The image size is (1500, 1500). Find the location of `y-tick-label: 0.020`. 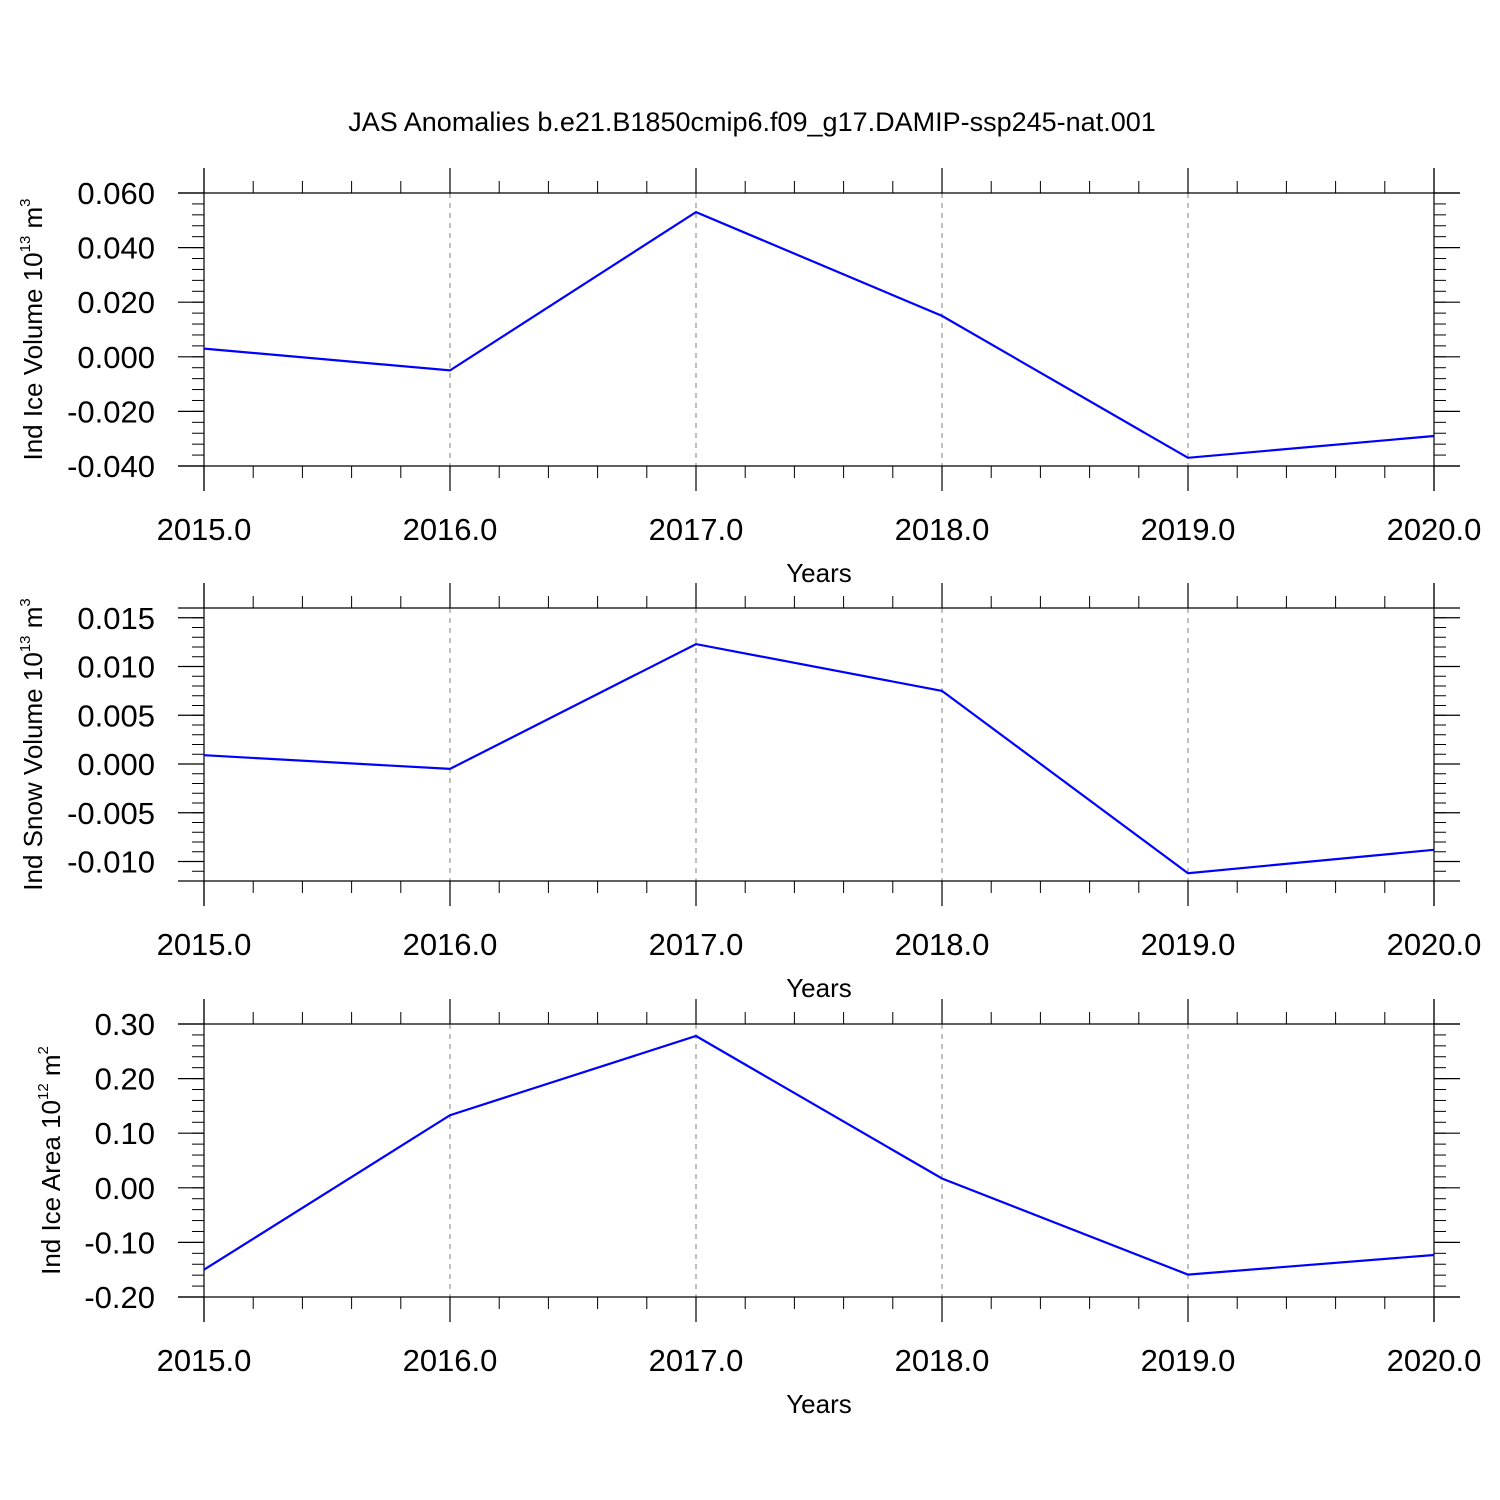

y-tick-label: 0.020 is located at coordinates (116, 302).